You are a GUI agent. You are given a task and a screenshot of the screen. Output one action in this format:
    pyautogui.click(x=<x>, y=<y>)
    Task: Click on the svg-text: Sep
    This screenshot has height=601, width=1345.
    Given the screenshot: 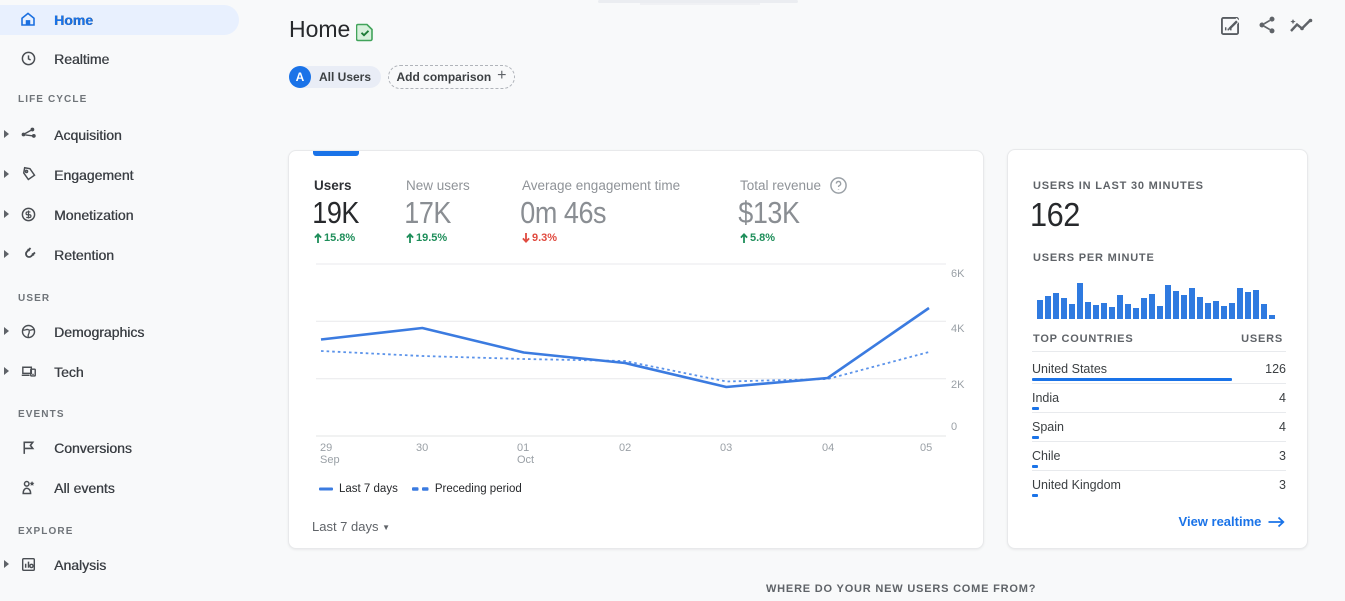 What is the action you would take?
    pyautogui.click(x=330, y=460)
    